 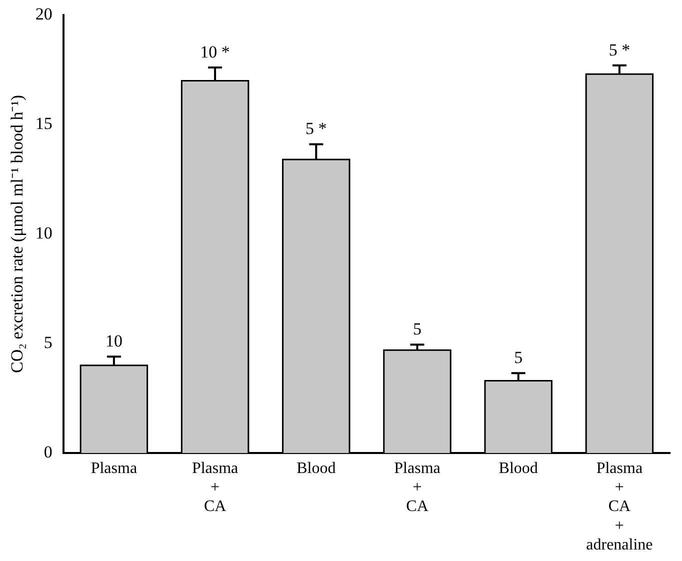 I want to click on y-tick-label: 10, so click(x=43, y=232).